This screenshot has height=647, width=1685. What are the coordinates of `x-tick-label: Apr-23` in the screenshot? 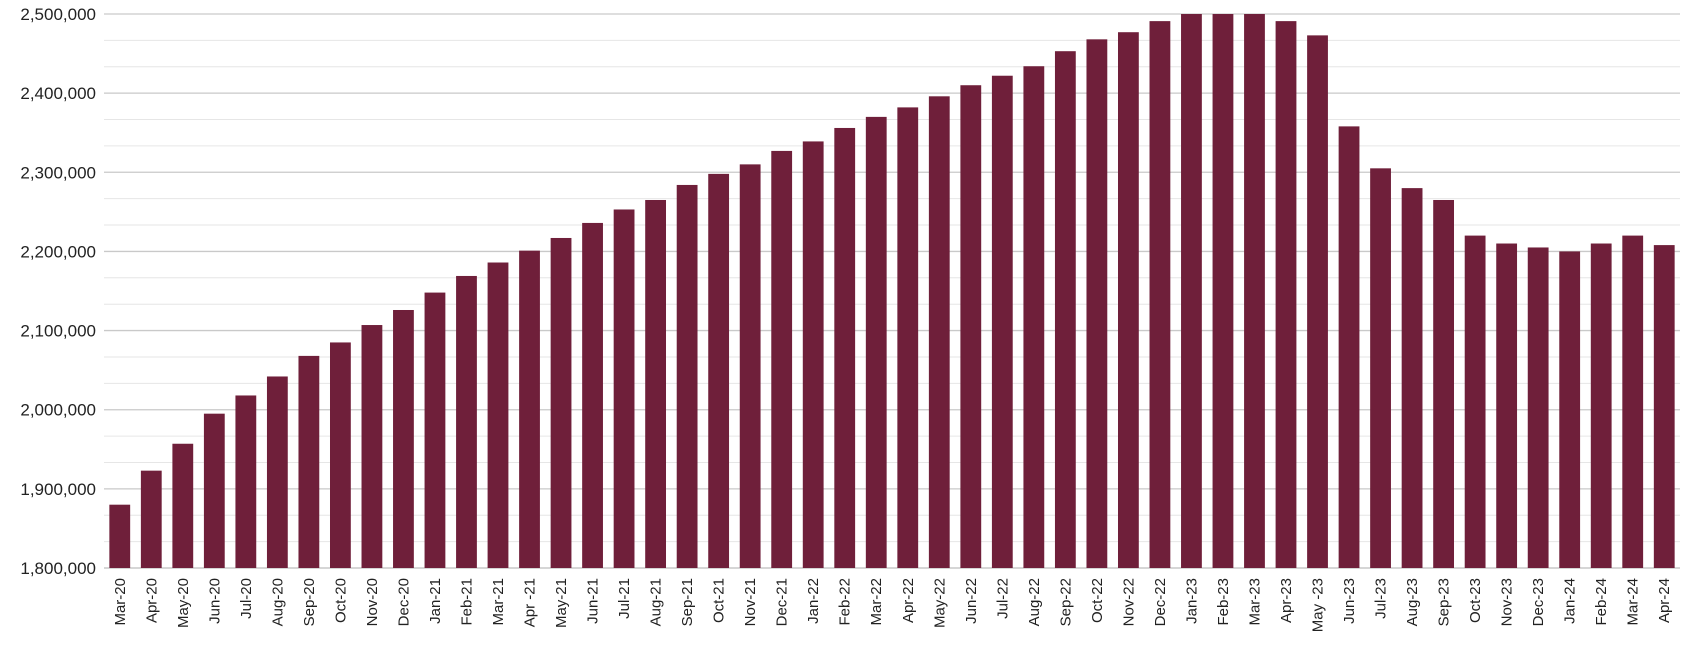 It's located at (1286, 600).